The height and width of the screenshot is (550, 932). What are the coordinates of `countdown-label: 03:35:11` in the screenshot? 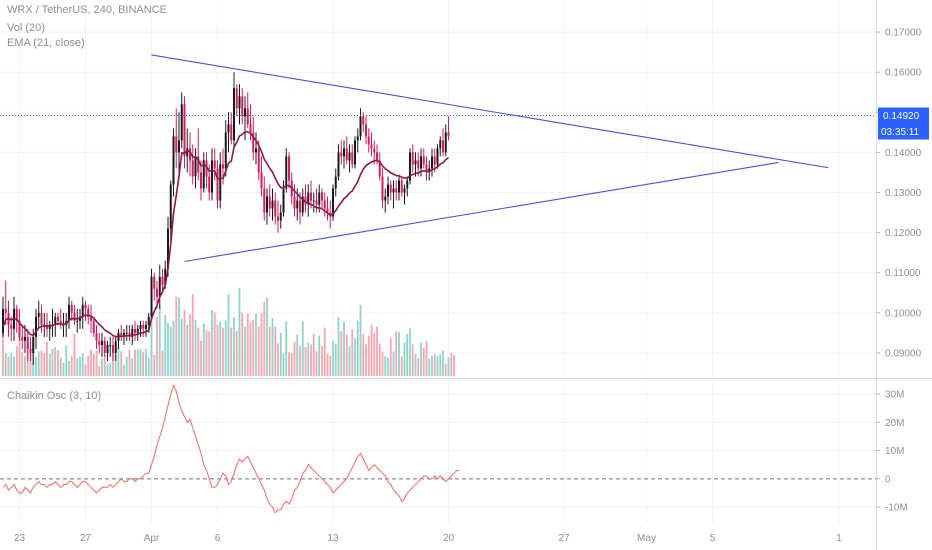 It's located at (900, 132).